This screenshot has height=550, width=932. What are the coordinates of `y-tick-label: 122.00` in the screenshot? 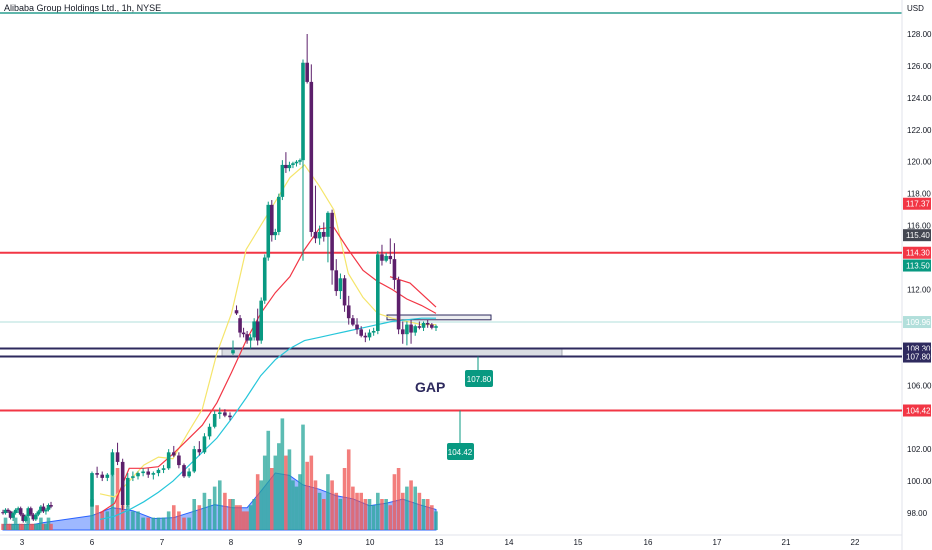 It's located at (919, 130).